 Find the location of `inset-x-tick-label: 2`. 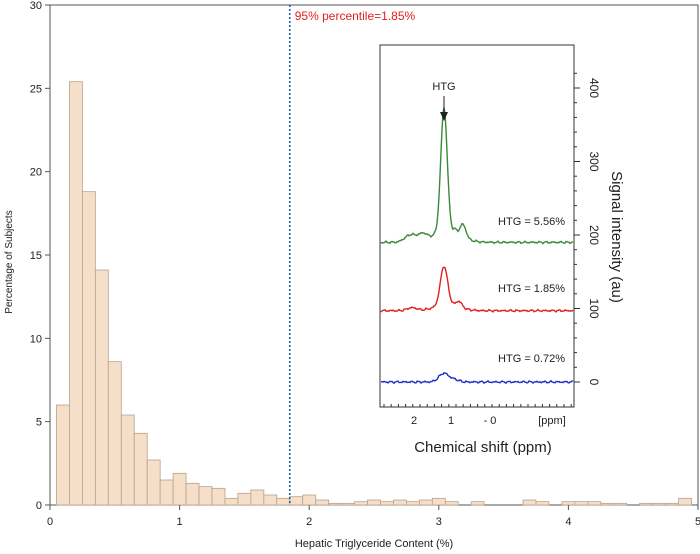

inset-x-tick-label: 2 is located at coordinates (414, 421).